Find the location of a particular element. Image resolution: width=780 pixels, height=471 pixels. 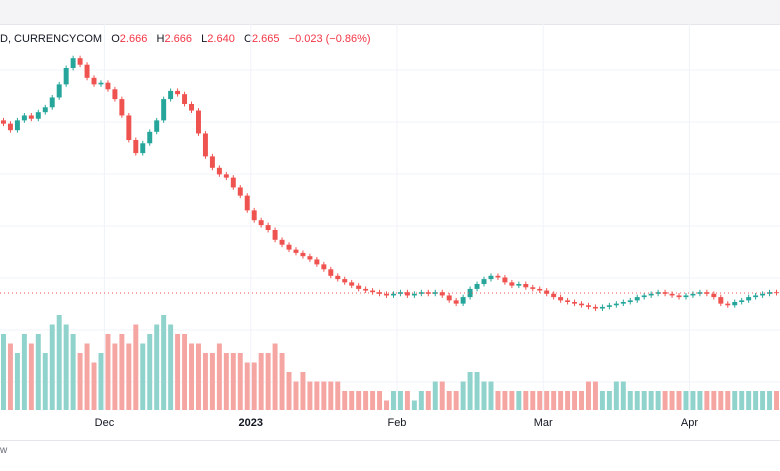

high-label: H is located at coordinates (160, 39).